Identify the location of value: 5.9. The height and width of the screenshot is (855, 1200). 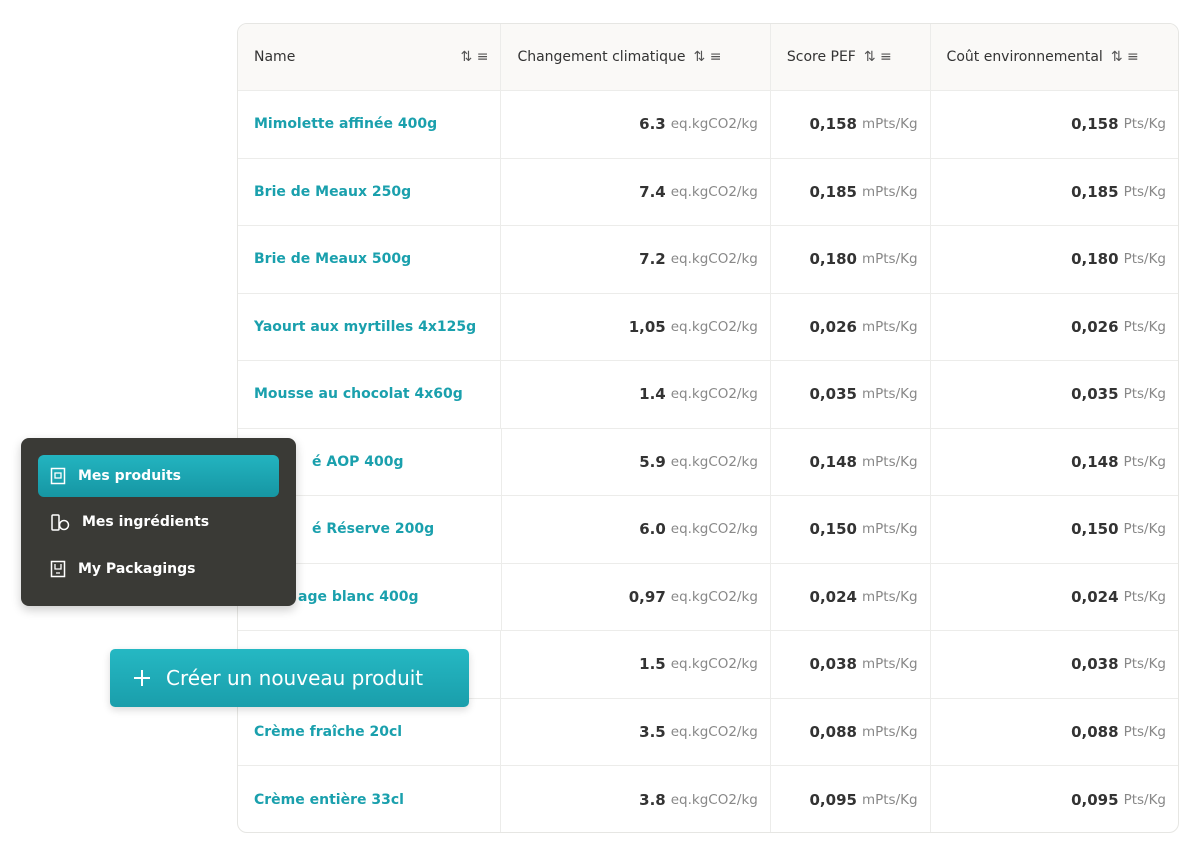
(652, 461).